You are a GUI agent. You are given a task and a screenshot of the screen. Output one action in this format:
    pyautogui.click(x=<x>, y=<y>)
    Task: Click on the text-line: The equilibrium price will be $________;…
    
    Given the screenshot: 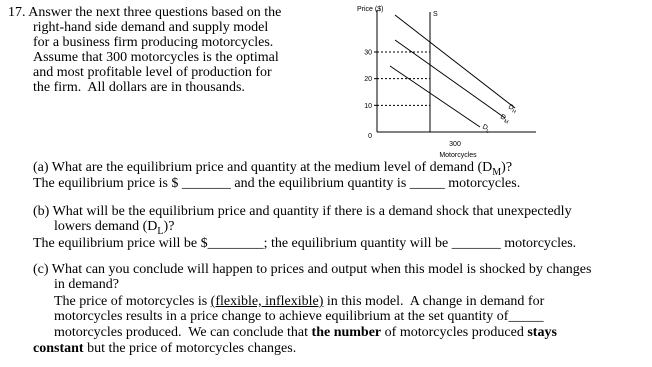 What is the action you would take?
    pyautogui.click(x=304, y=243)
    